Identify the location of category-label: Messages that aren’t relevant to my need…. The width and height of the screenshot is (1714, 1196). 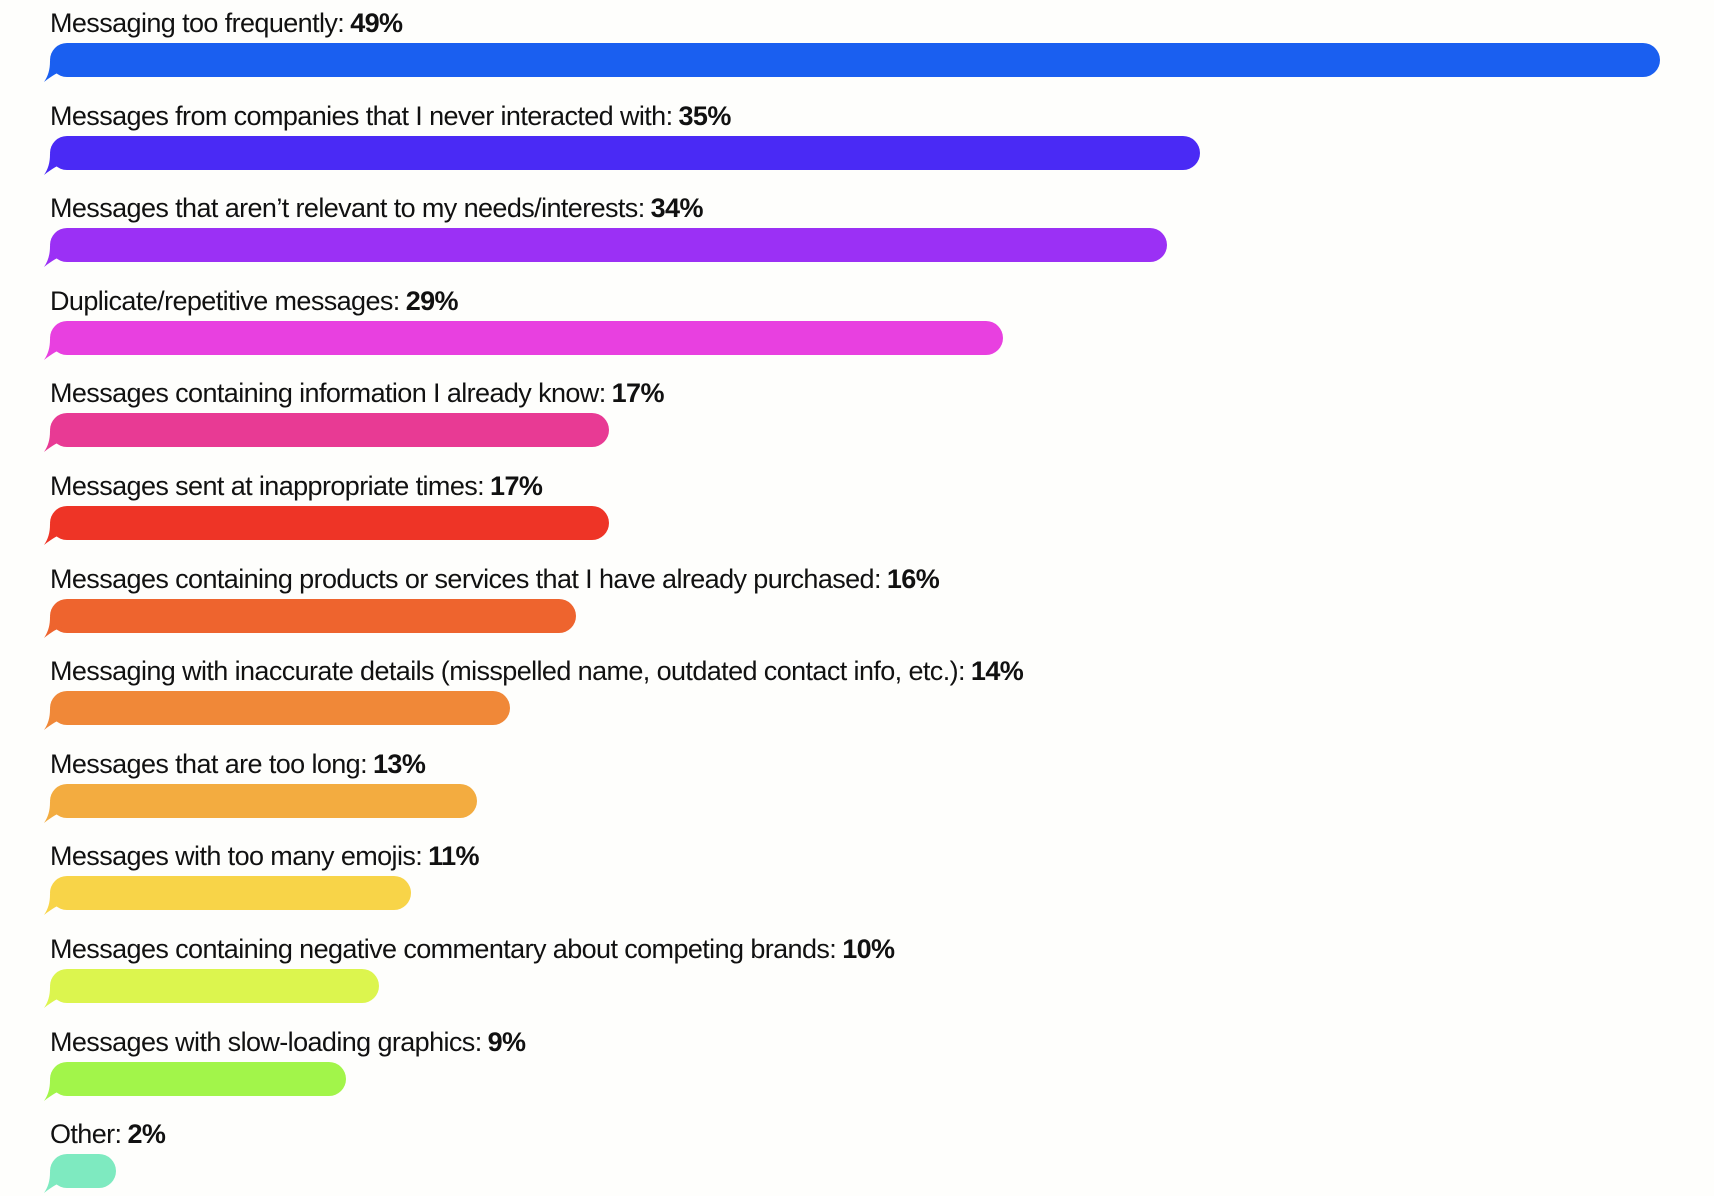
(347, 208).